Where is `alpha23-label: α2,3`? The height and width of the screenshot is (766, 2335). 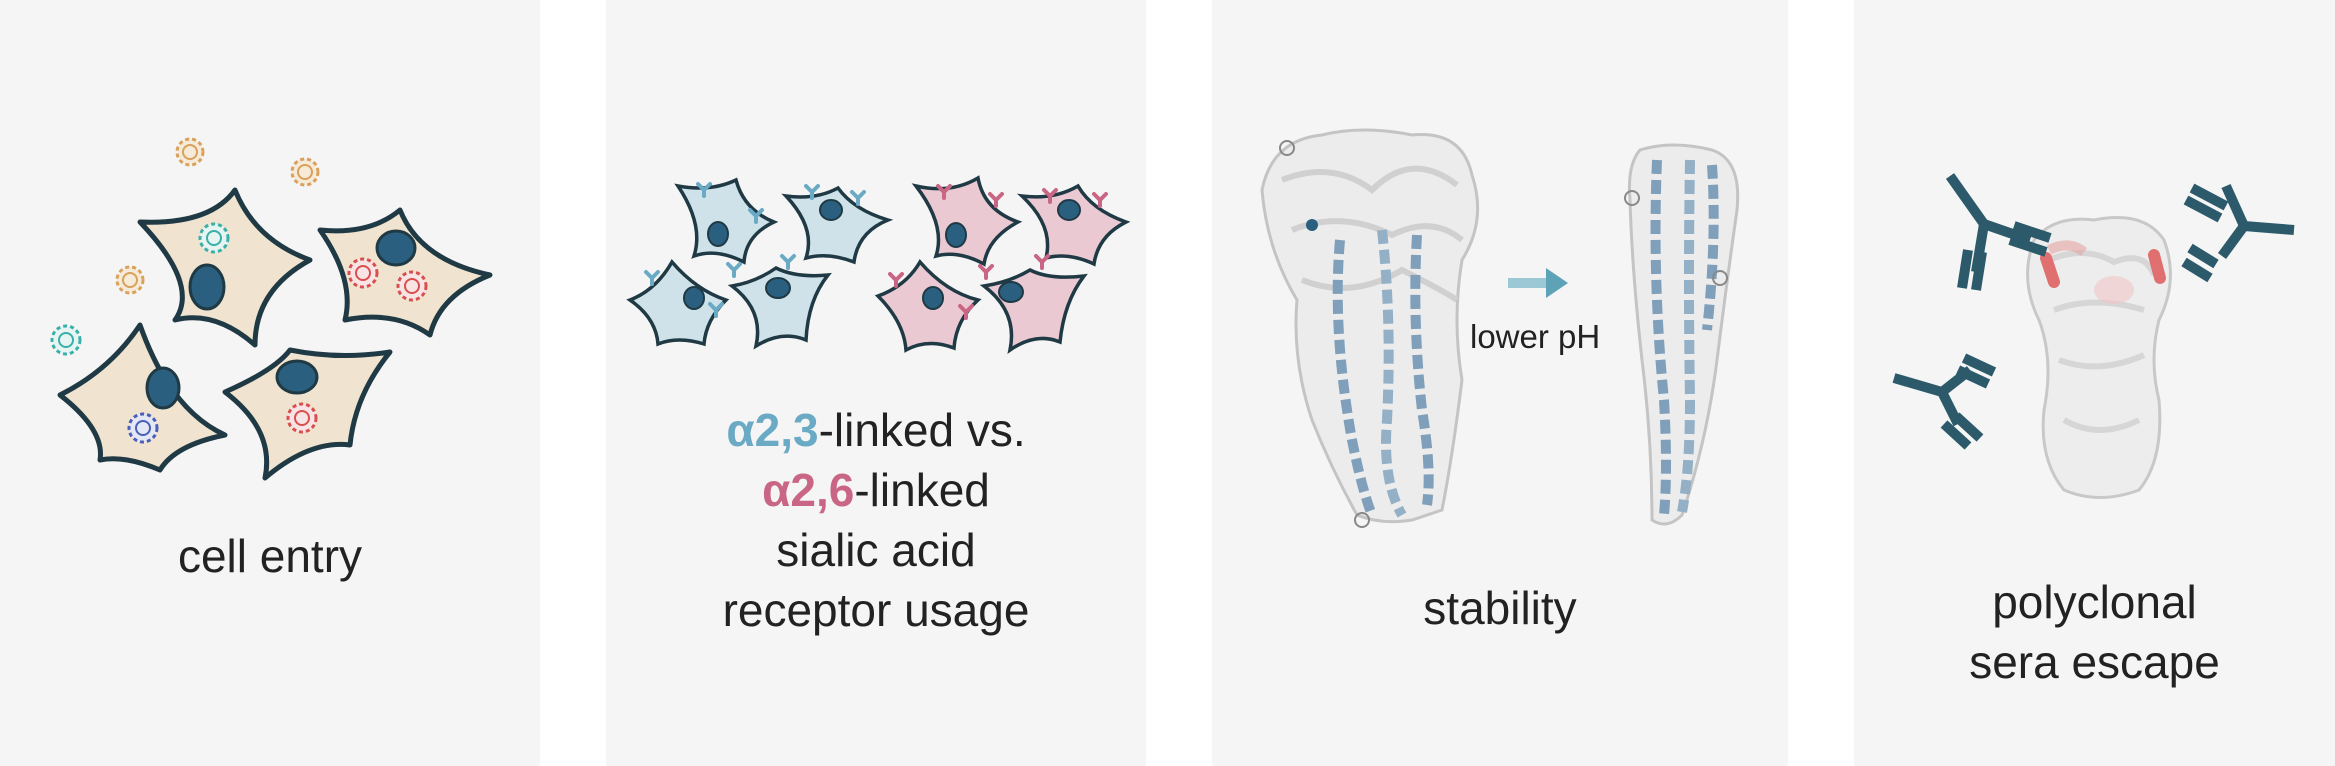
alpha23-label: α2,3 is located at coordinates (772, 430).